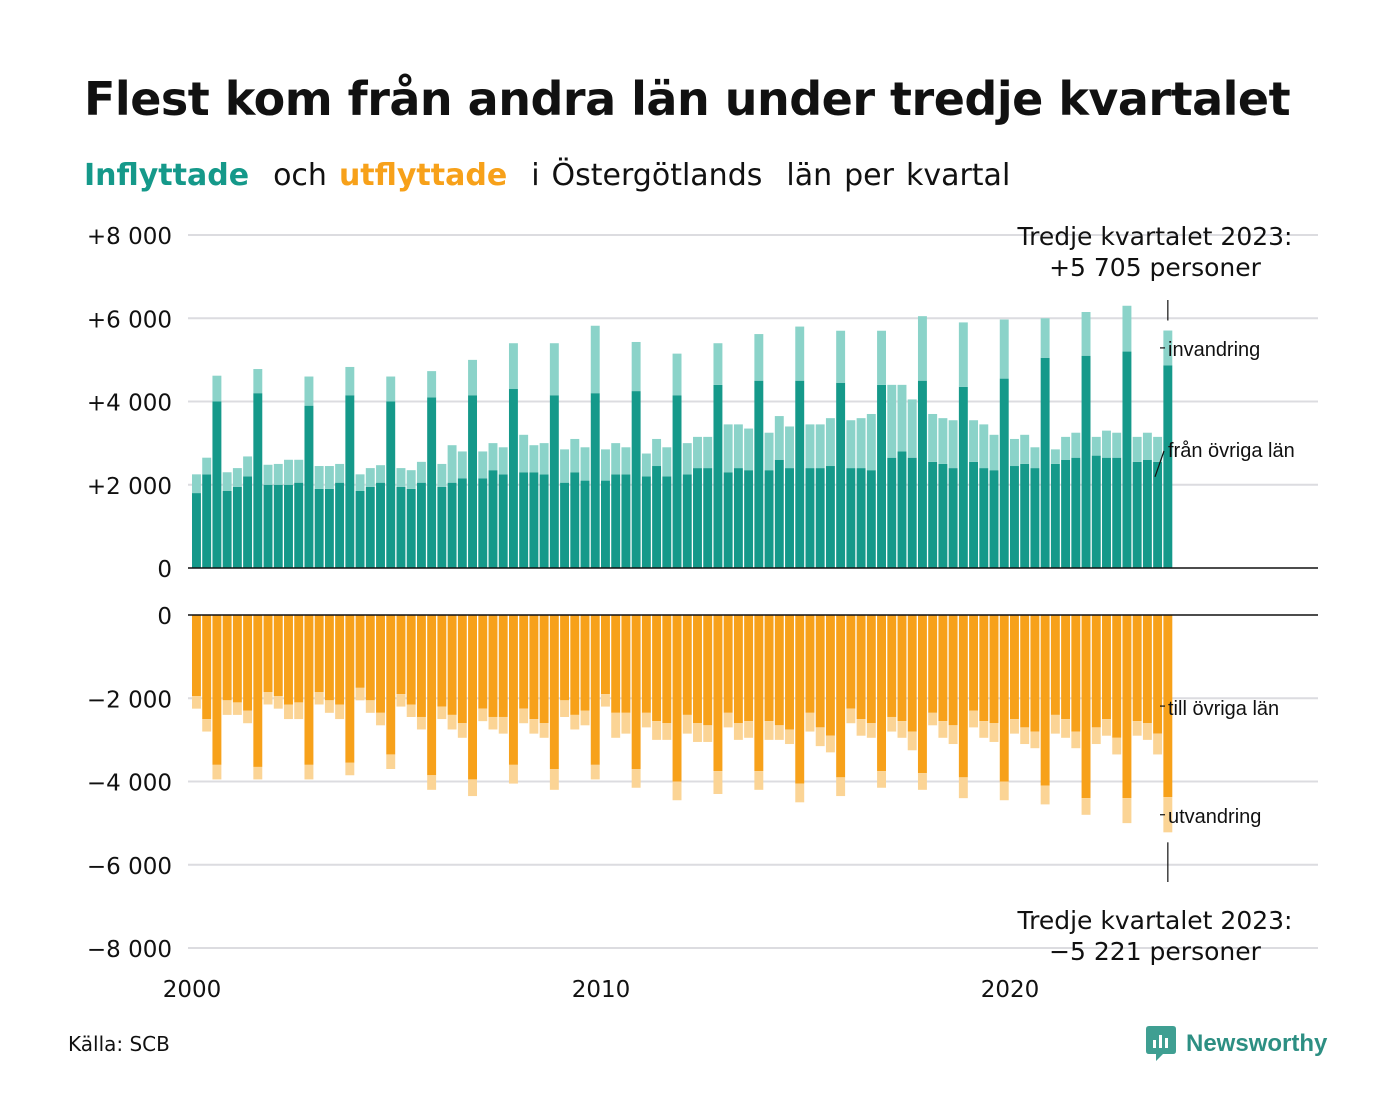 The image size is (1400, 1120). What do you see at coordinates (1155, 920) in the screenshot?
I see `annotation-bottom-title: Tredje kvartalet 2023:` at bounding box center [1155, 920].